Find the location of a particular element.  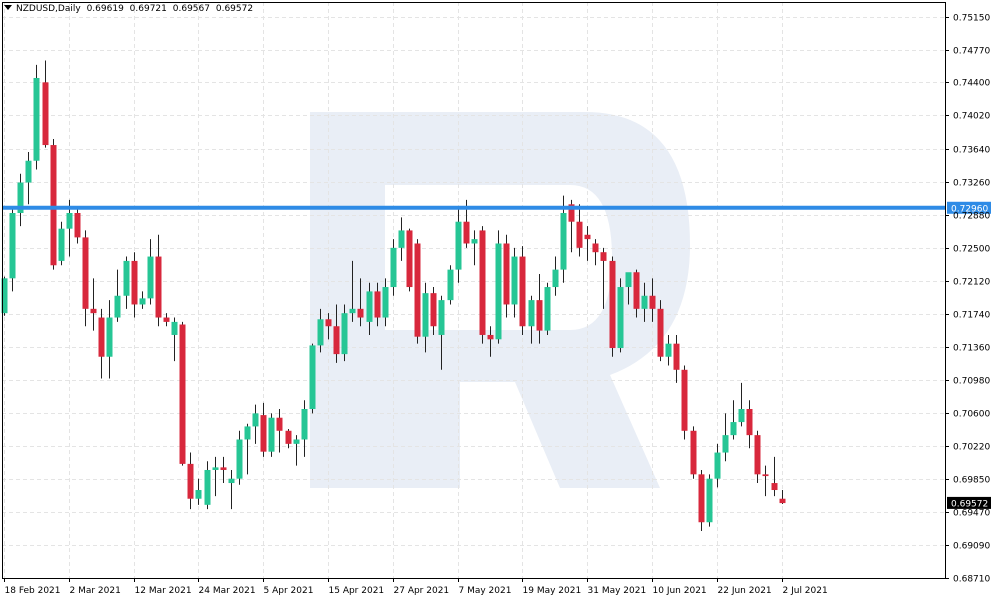

date-tick-label: 22 Jun 2021 is located at coordinates (745, 591).